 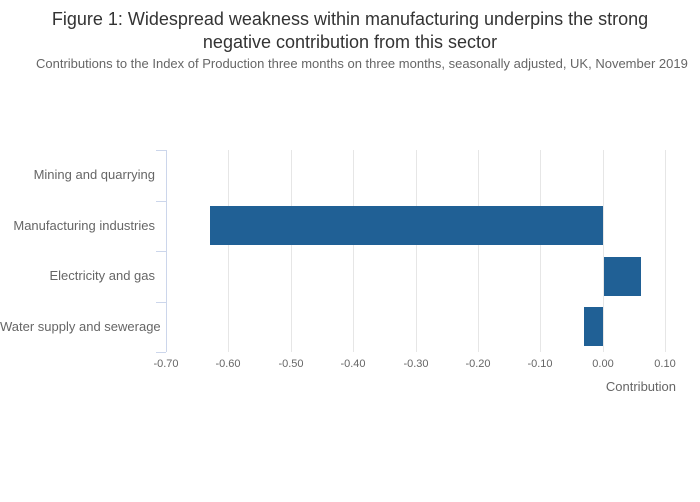 I want to click on x-tick-label: -0.40, so click(x=353, y=364).